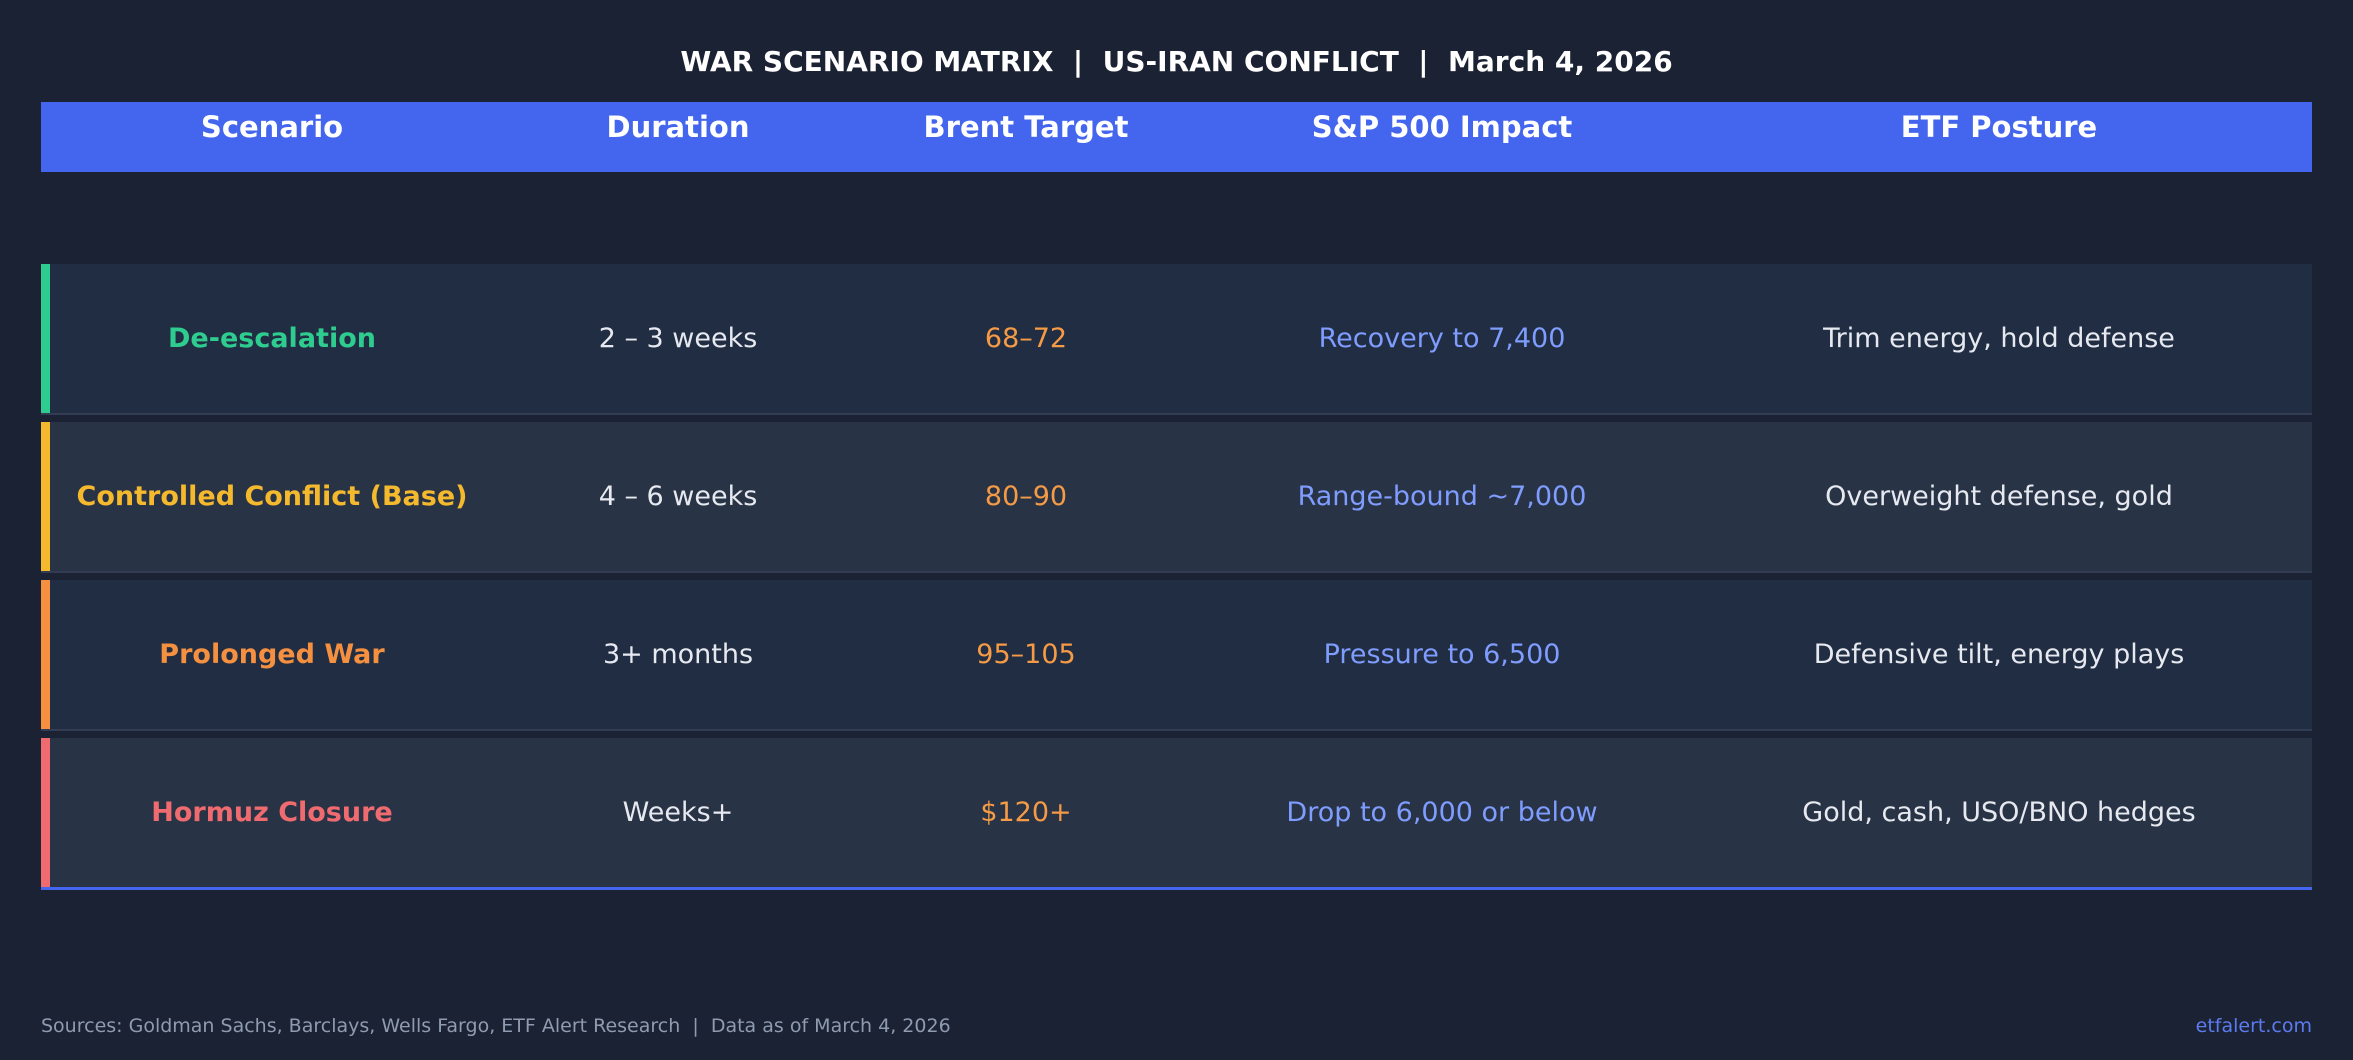  Describe the element at coordinates (1442, 654) in the screenshot. I see `sp500-impact-cell: Pressure to 6,500` at that location.